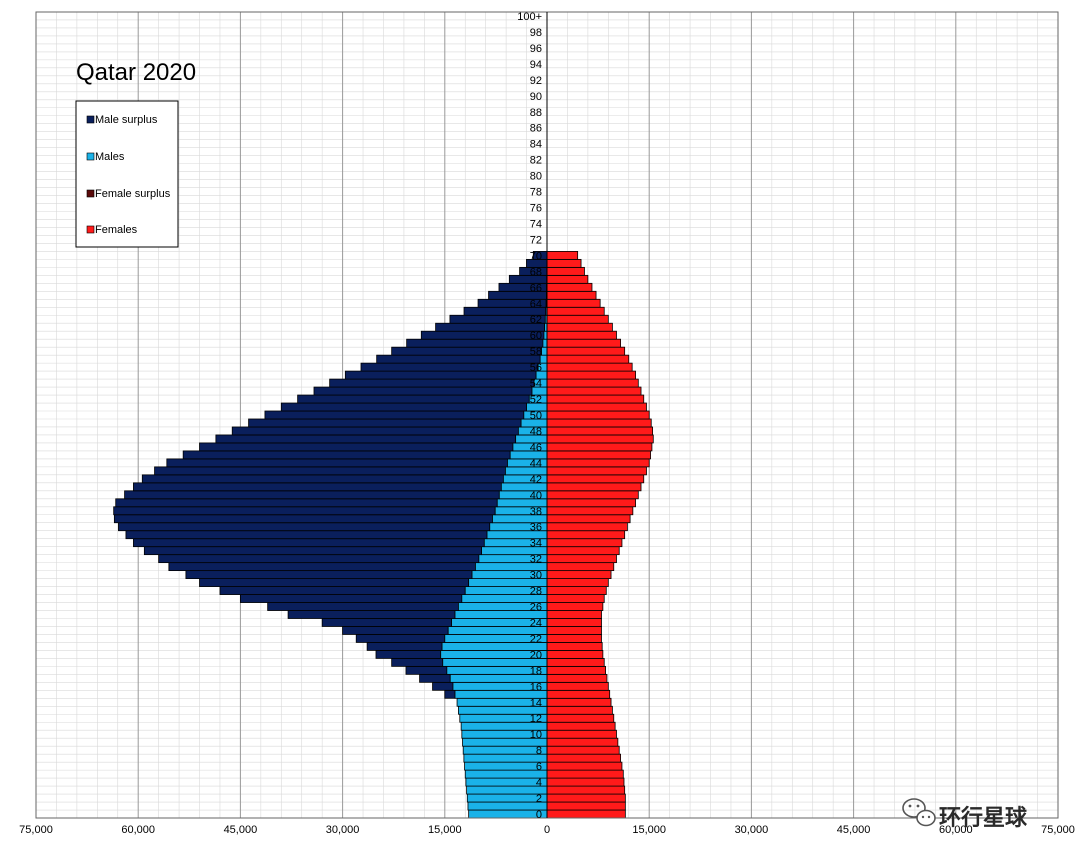  Describe the element at coordinates (539, 751) in the screenshot. I see `age-label: 8` at that location.